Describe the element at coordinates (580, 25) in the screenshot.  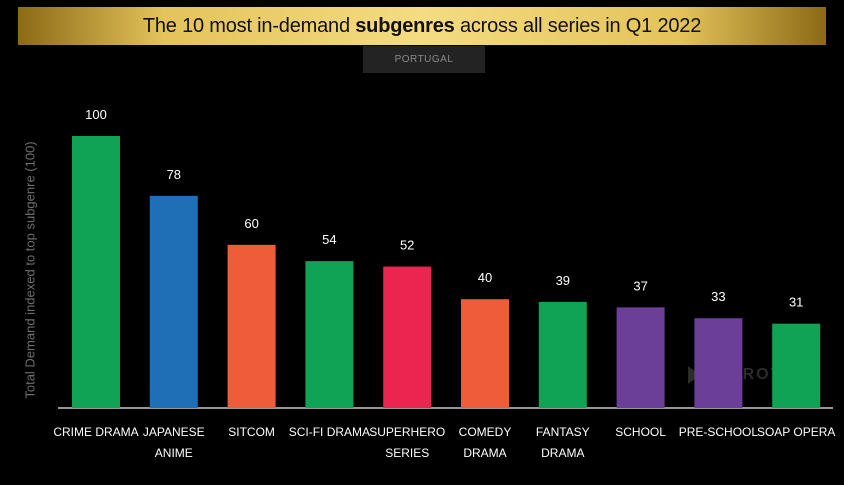
I see `chart-title-post: across all series in Q1 2022` at that location.